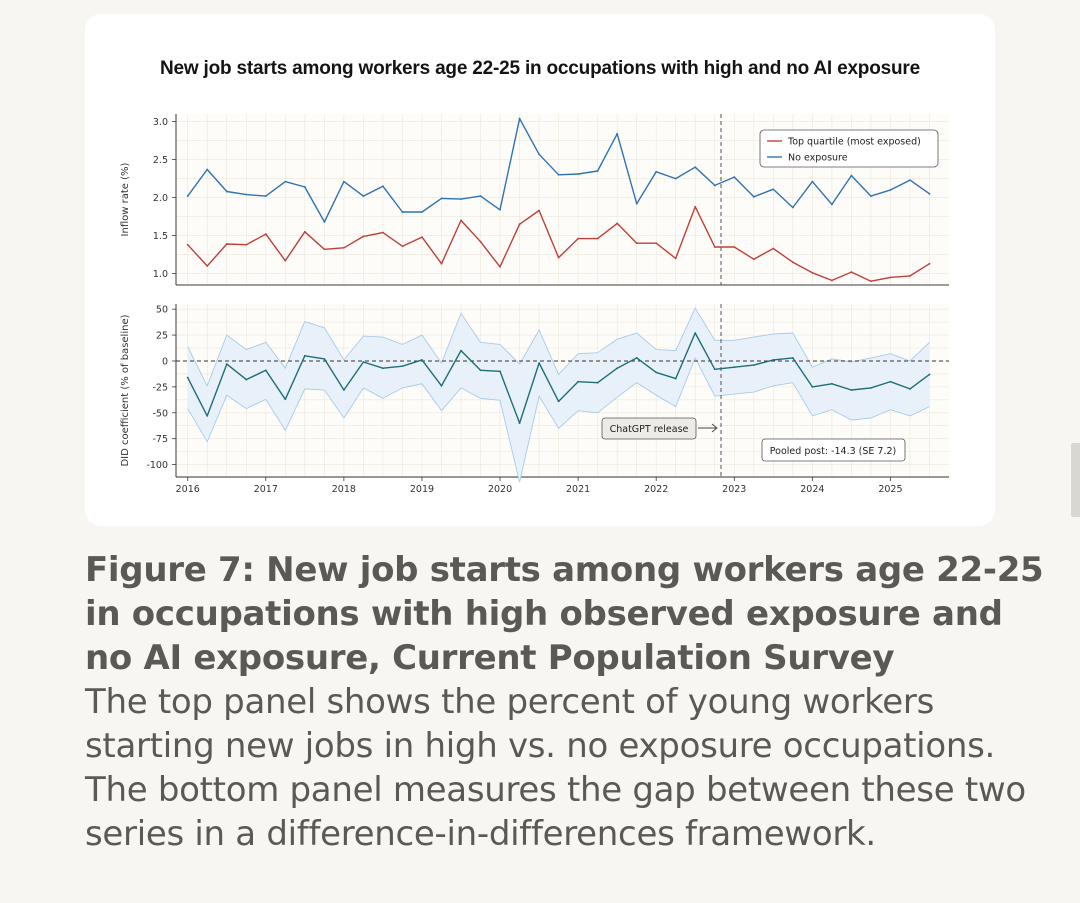  What do you see at coordinates (125, 199) in the screenshot?
I see `y-axis-label: Inflow rate (%)` at bounding box center [125, 199].